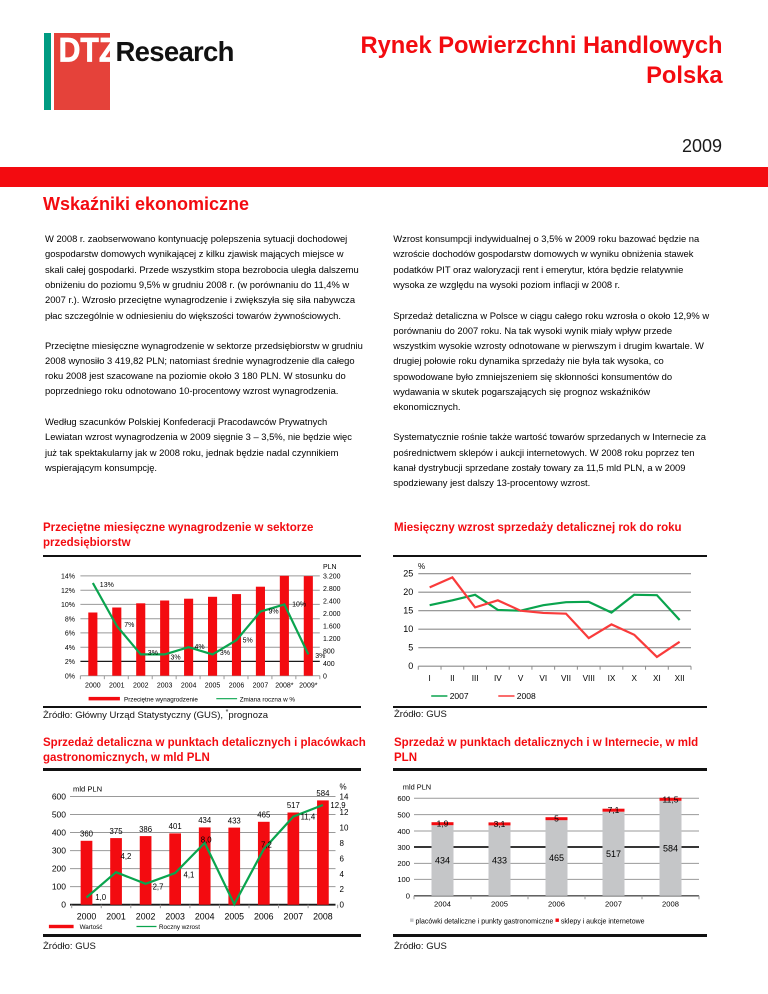 The image size is (768, 994). Describe the element at coordinates (408, 574) in the screenshot. I see `svg-text: 25` at that location.